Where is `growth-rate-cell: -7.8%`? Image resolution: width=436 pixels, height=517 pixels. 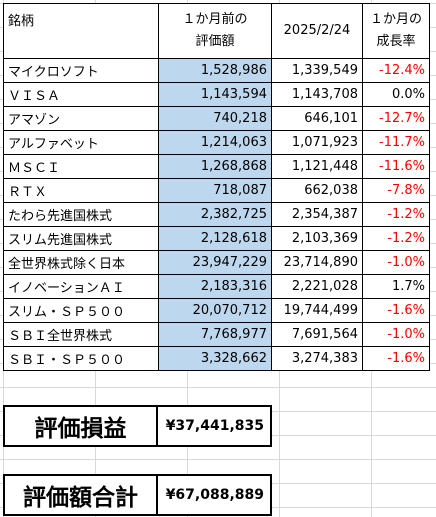 growth-rate-cell: -7.8% is located at coordinates (396, 190).